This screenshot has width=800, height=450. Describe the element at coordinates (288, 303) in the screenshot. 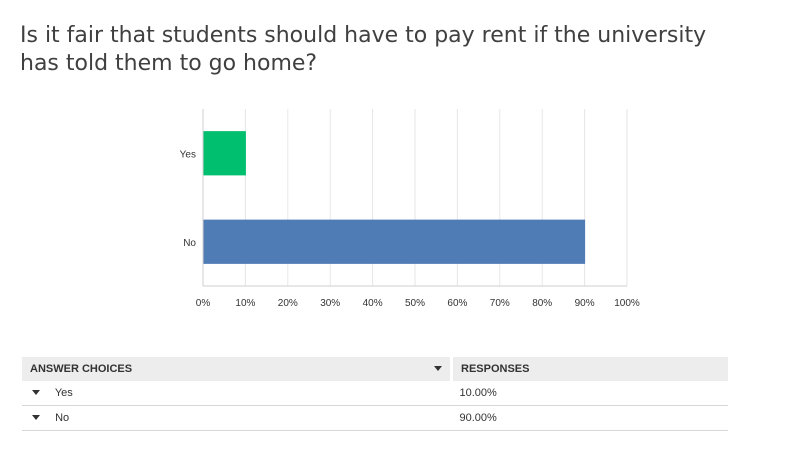

I see `x-tick-label: 20%` at that location.